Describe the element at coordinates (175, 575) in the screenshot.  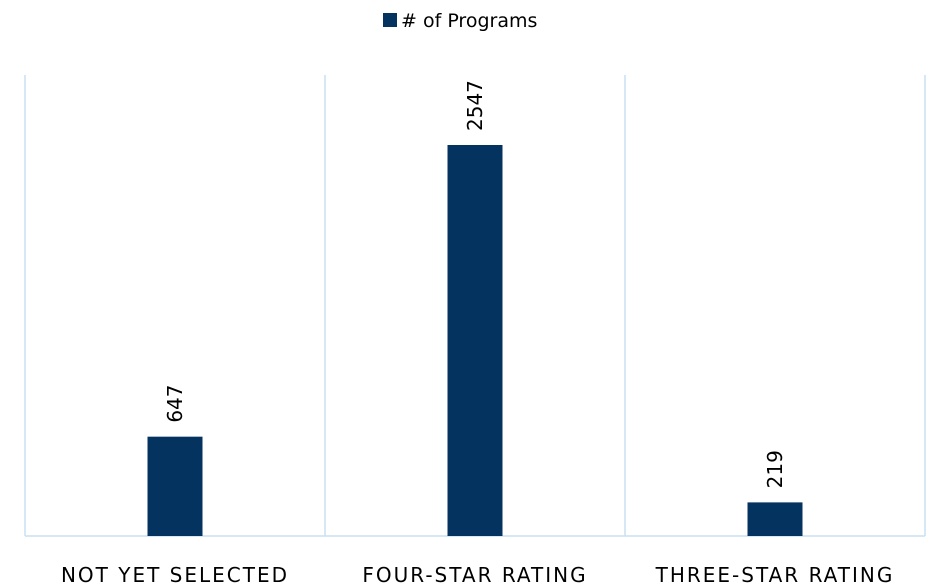
I see `x-tick-label: NOT YET SELECTED` at that location.